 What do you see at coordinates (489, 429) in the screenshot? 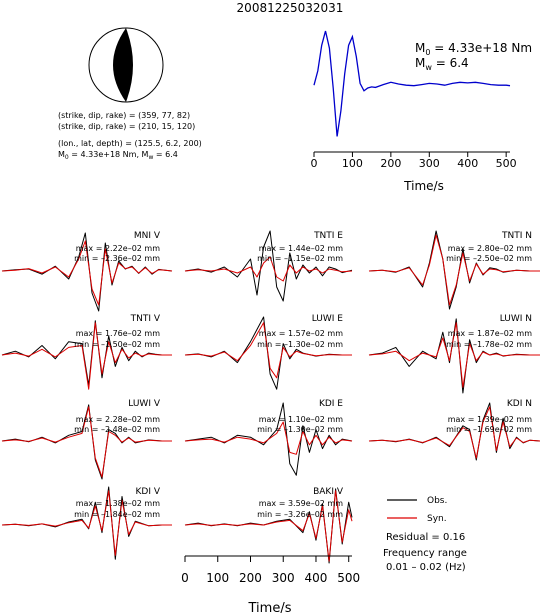
I see `min-amplitude-label: min = –1.69e–02 mm` at bounding box center [489, 429].